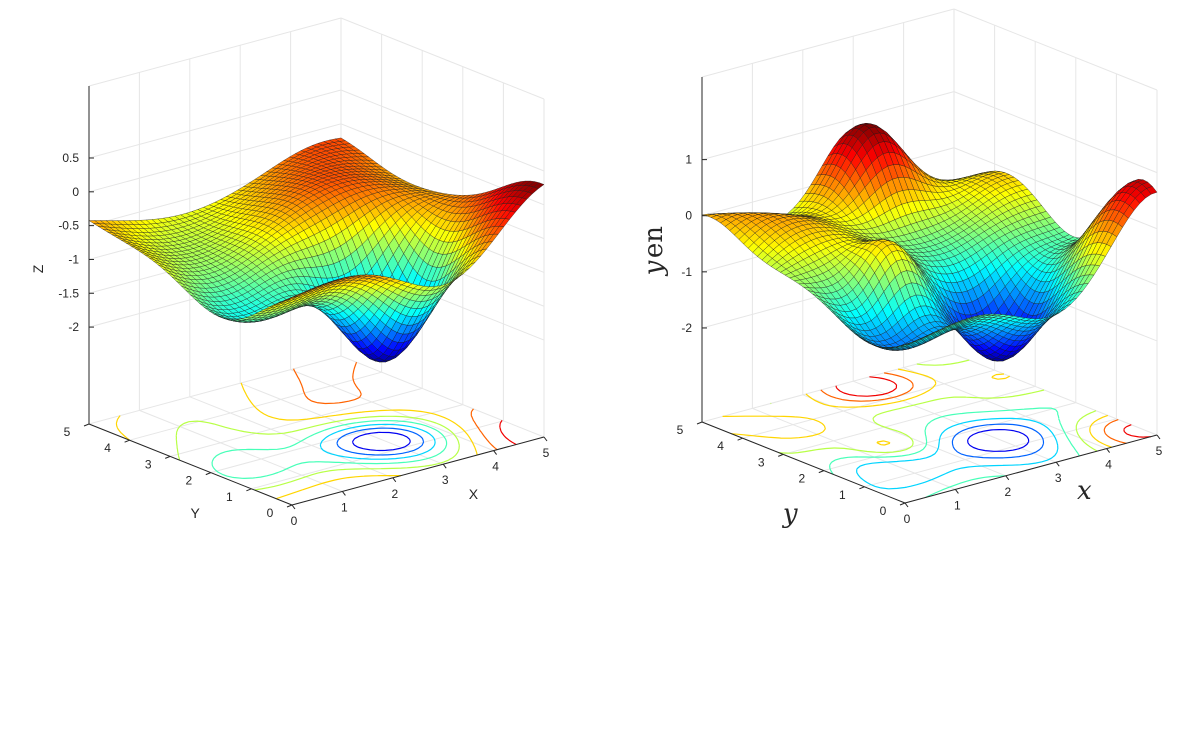 This screenshot has width=1200, height=736. What do you see at coordinates (1084, 491) in the screenshot?
I see `x-axis-label: x` at bounding box center [1084, 491].